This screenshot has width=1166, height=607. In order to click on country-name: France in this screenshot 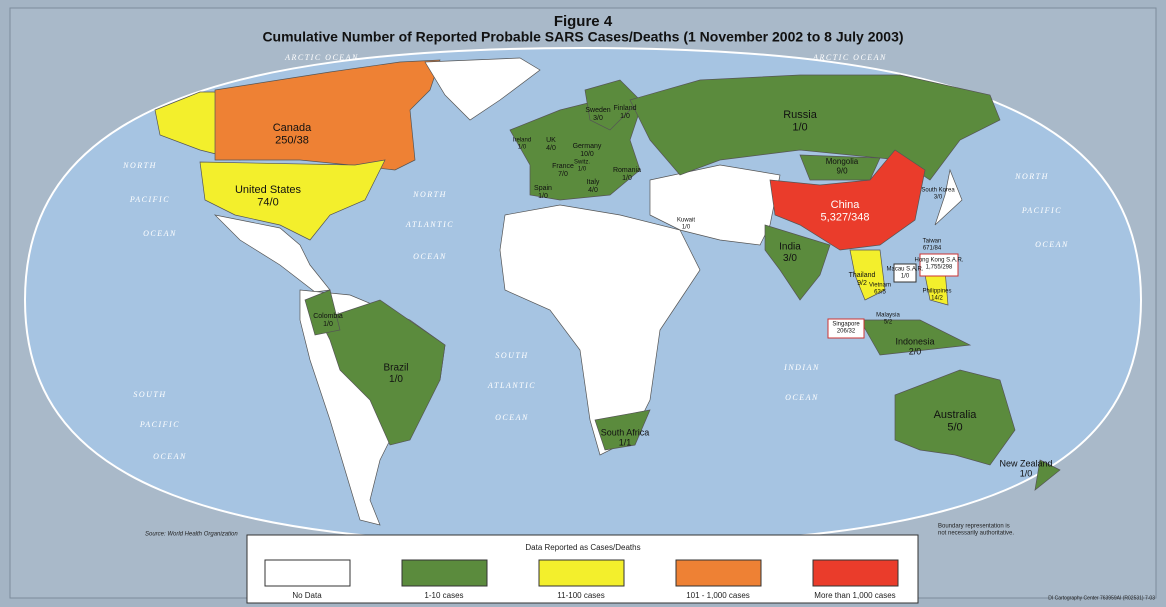, I will do `click(563, 166)`.